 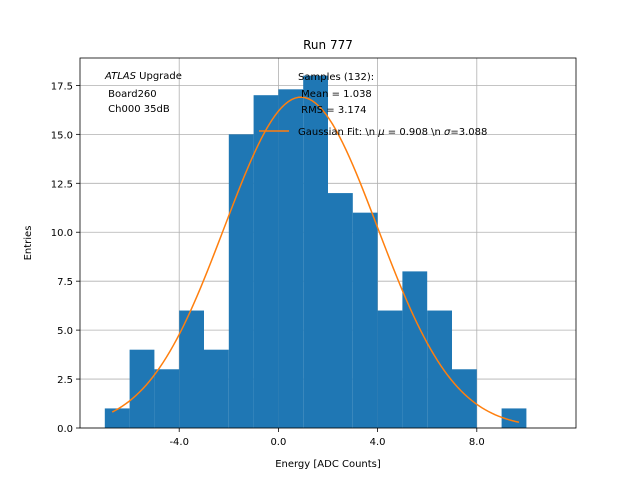 What do you see at coordinates (477, 442) in the screenshot?
I see `x-tick-label-3: 8.0` at bounding box center [477, 442].